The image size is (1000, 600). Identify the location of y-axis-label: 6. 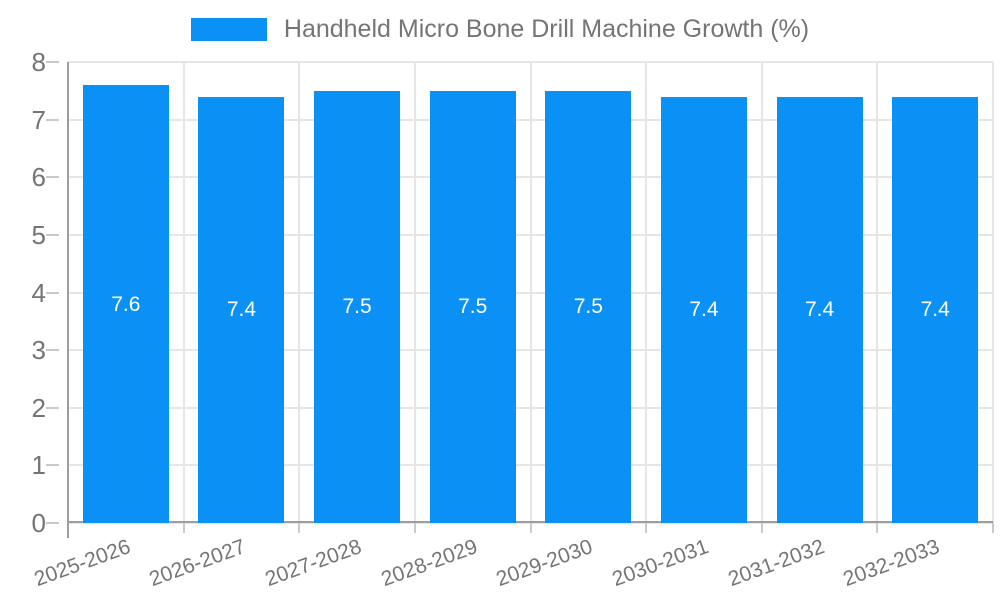
(38, 177).